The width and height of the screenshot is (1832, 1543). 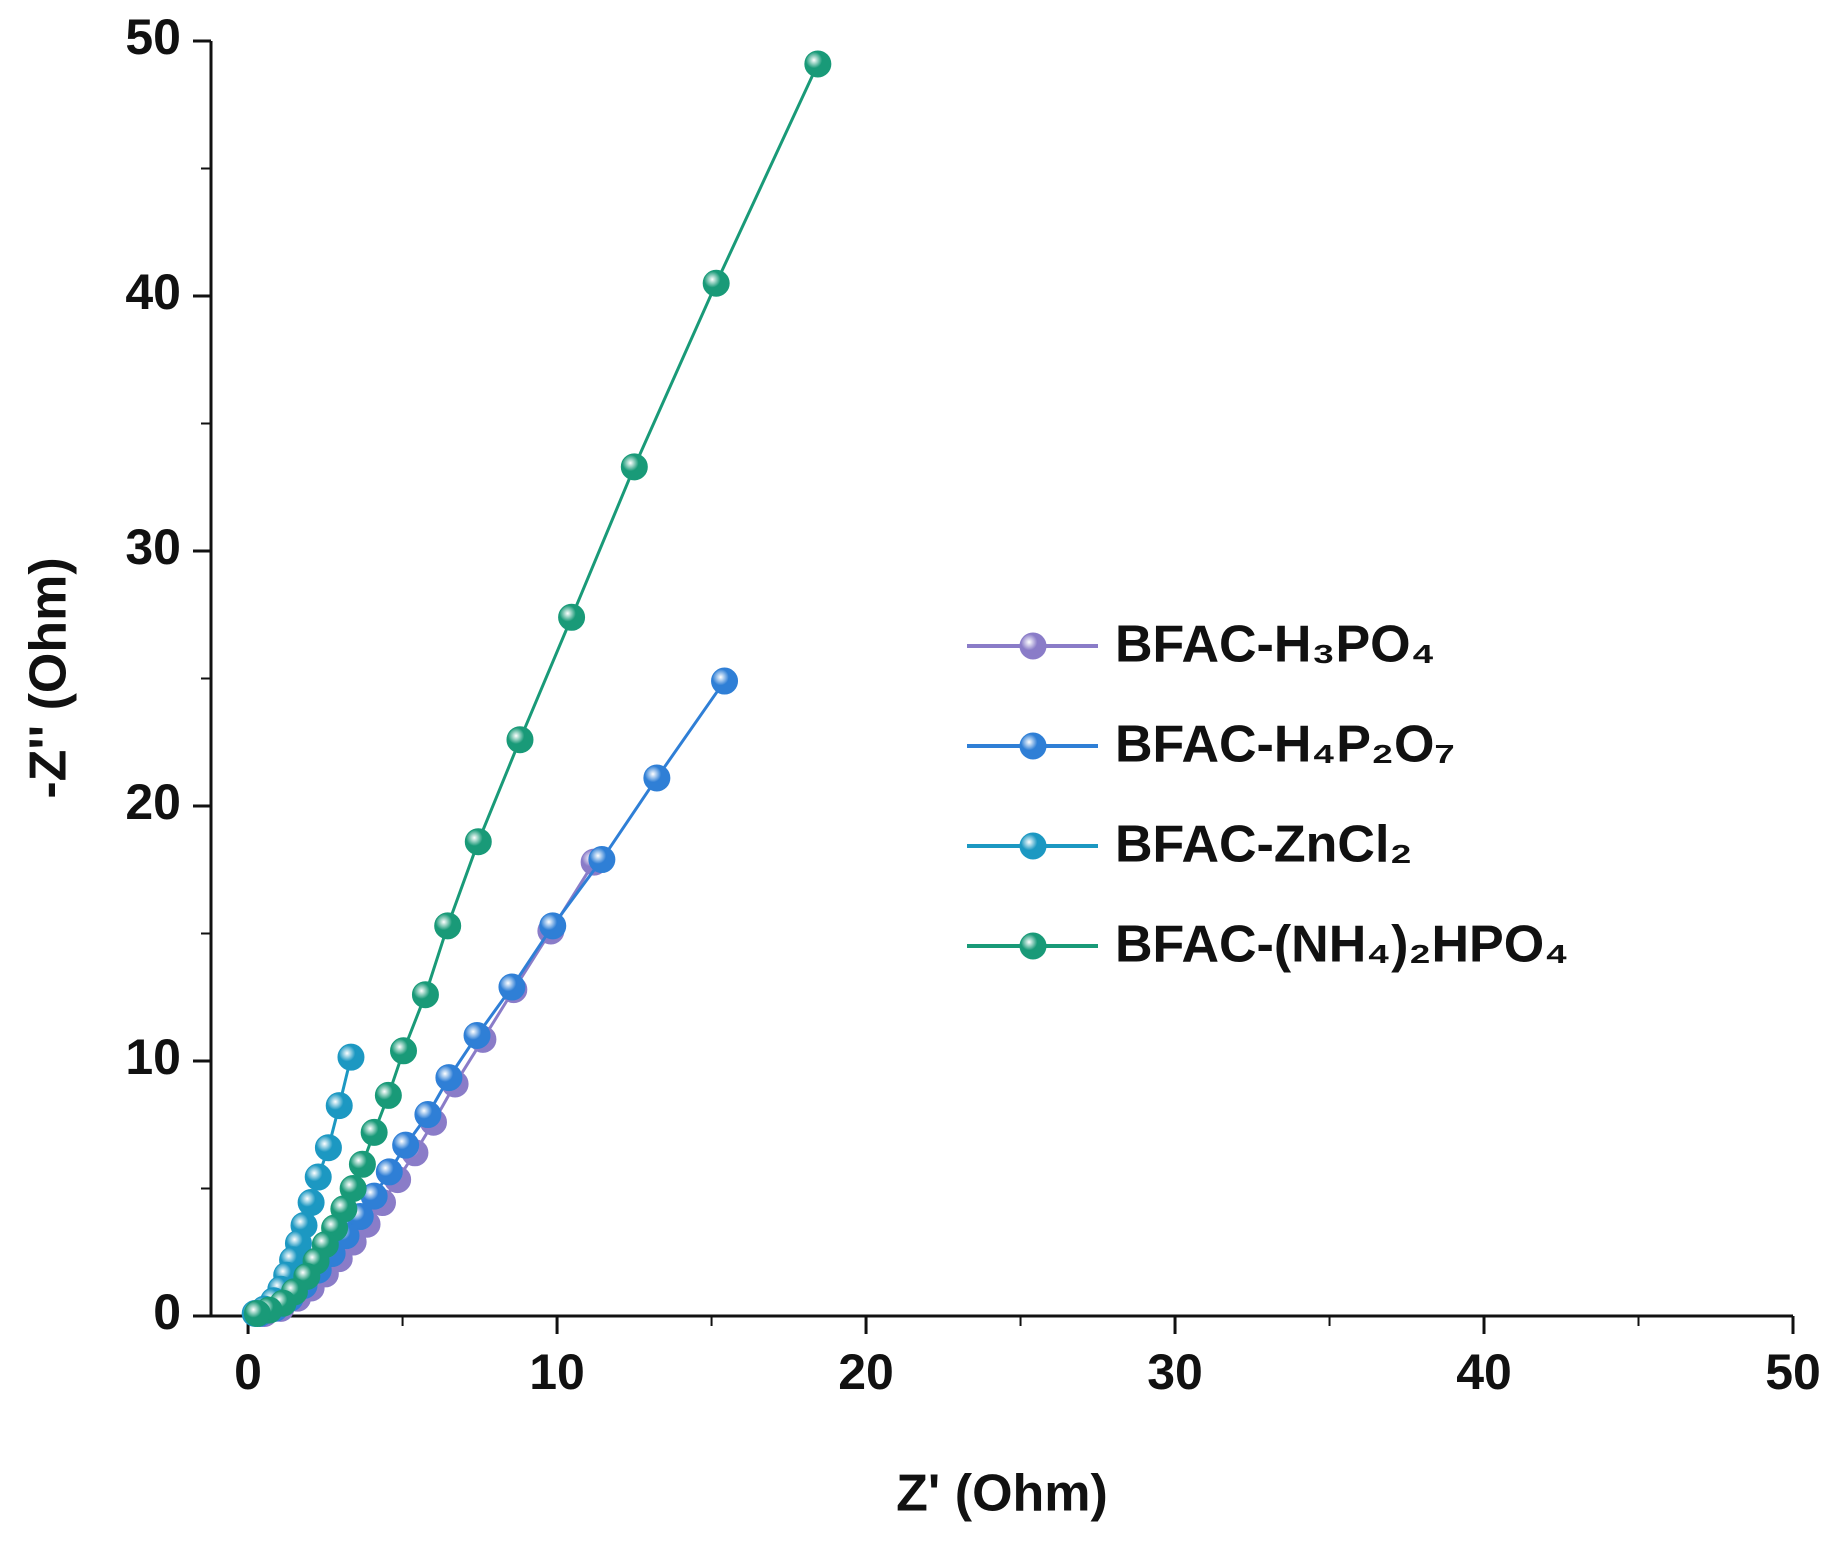 I want to click on y-tick-label: 50, so click(x=153, y=37).